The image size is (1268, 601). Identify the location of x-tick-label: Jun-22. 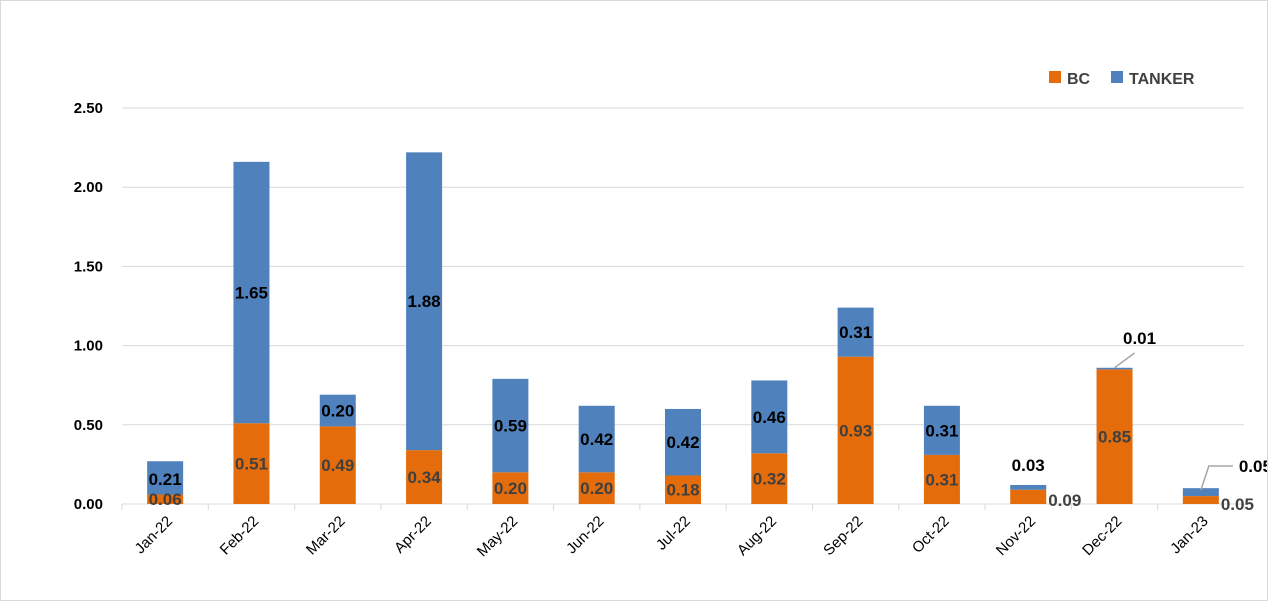
(585, 535).